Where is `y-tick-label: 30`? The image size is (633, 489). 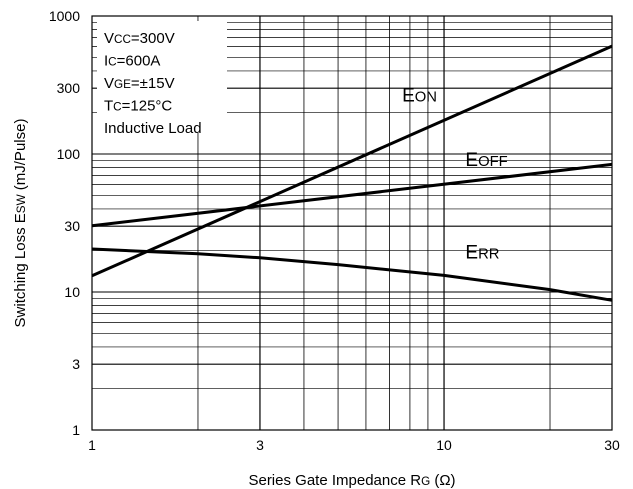
y-tick-label: 30 is located at coordinates (72, 226).